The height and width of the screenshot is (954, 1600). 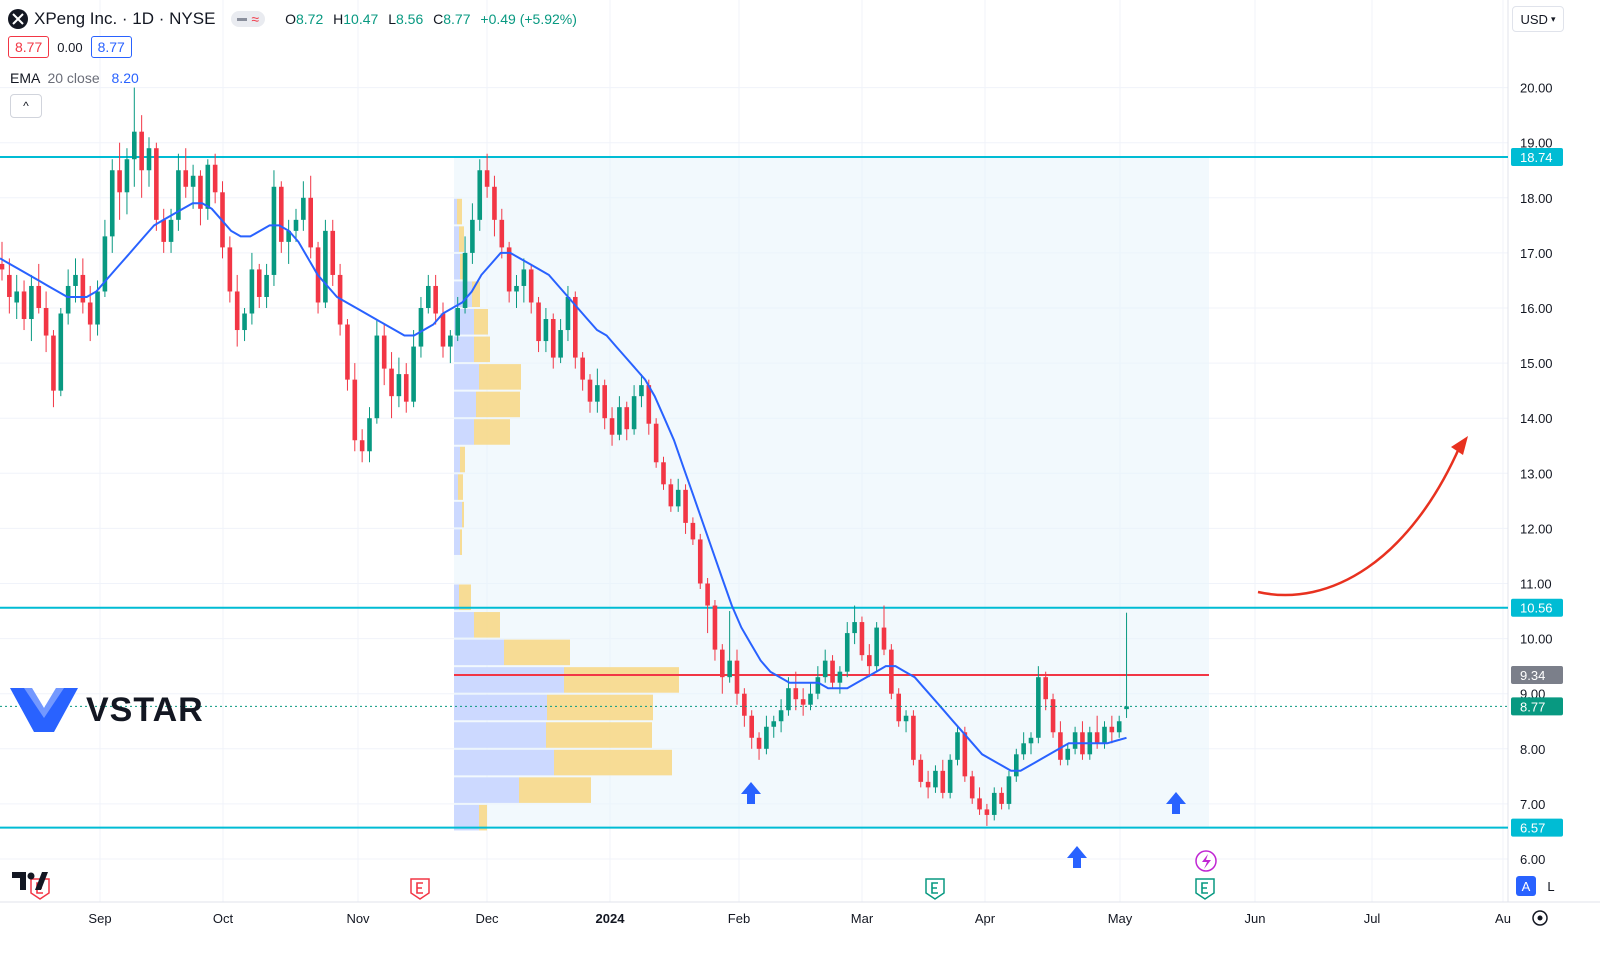 I want to click on open-value: 8.72, so click(x=309, y=19).